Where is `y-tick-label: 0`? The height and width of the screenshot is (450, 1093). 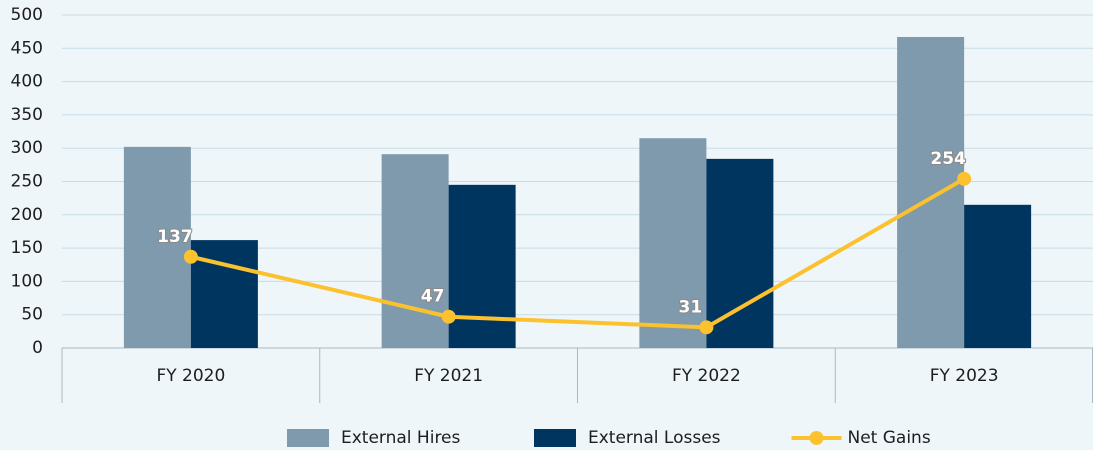 y-tick-label: 0 is located at coordinates (37, 348).